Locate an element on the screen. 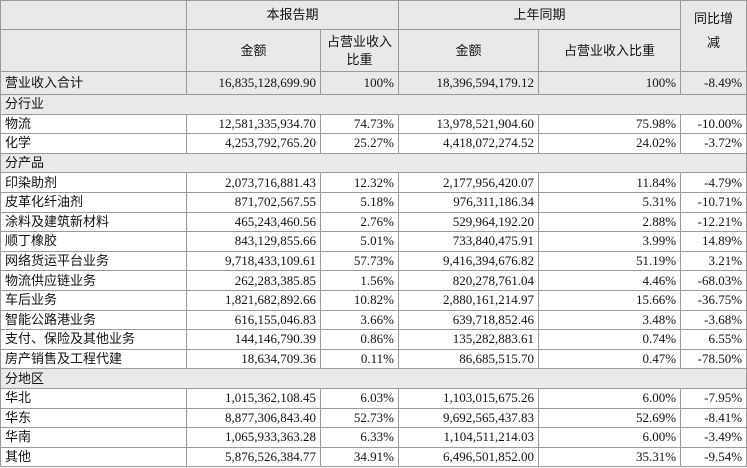 The height and width of the screenshot is (468, 747). value-cell: 6.00% is located at coordinates (610, 437).